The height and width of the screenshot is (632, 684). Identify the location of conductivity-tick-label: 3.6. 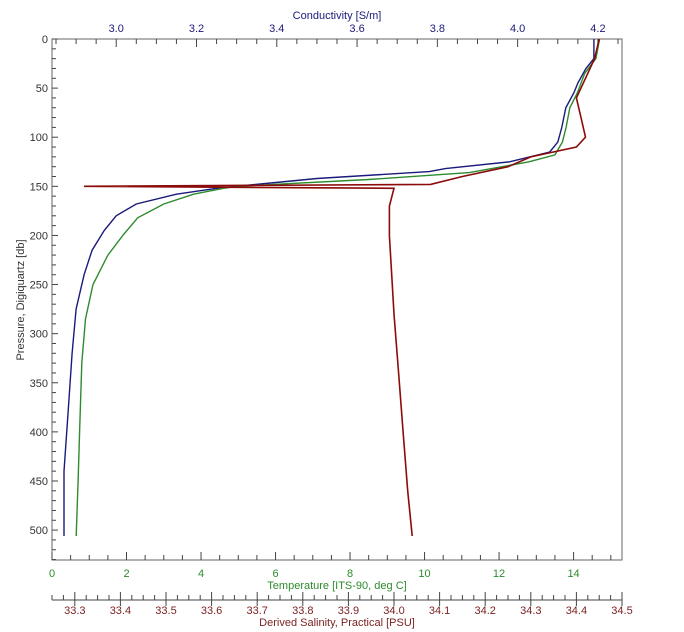
(356, 29).